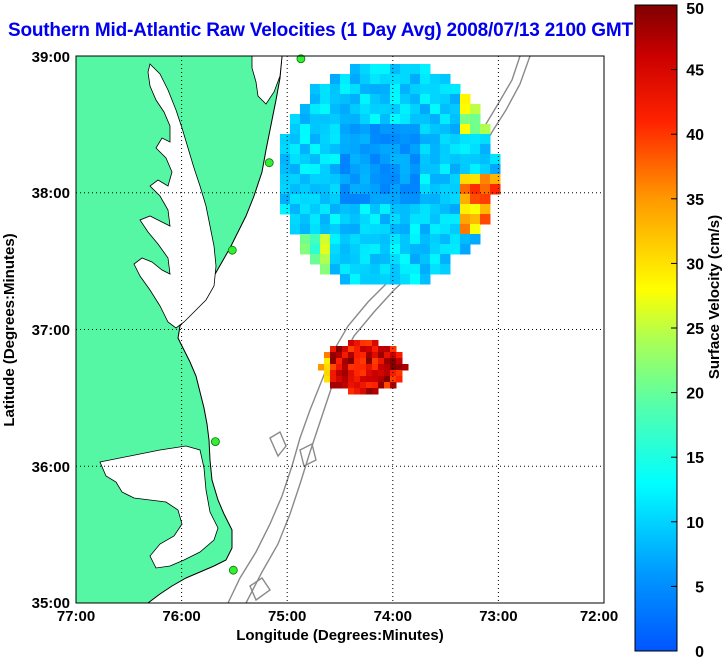 This screenshot has width=724, height=659. I want to click on x-tick-label: 76:00, so click(181, 616).